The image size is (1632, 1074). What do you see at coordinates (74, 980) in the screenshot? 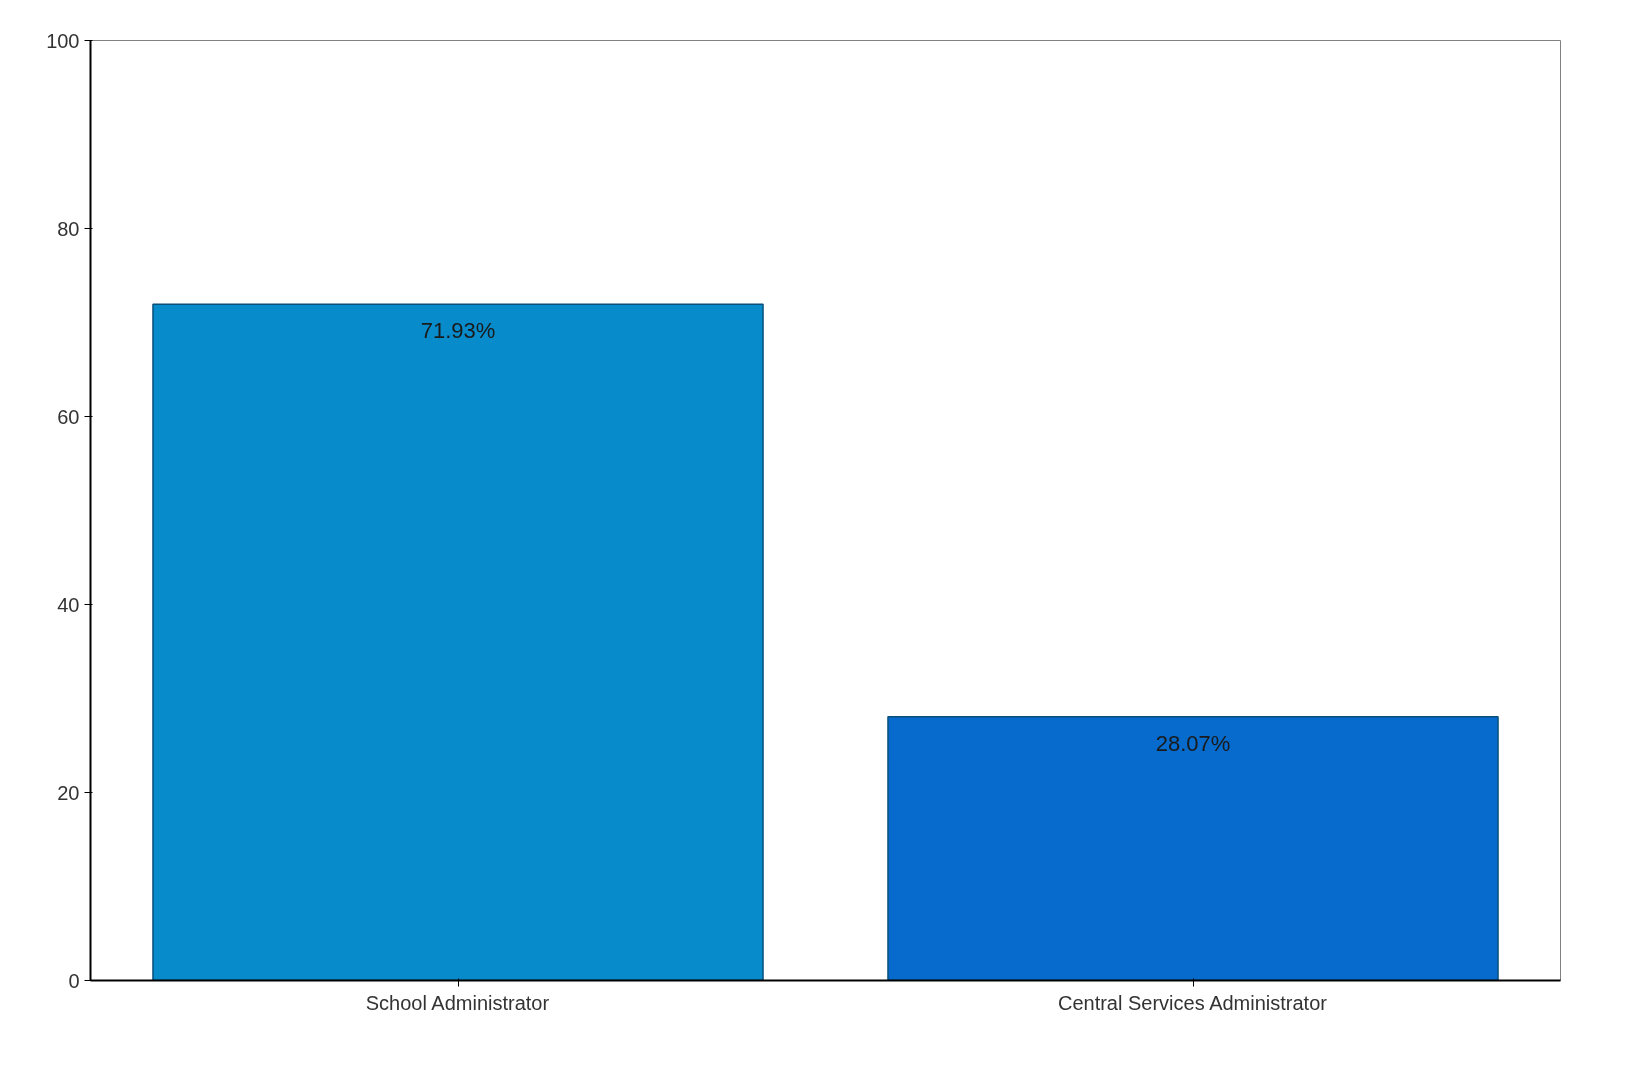
I see `y-tick-label: 0` at bounding box center [74, 980].